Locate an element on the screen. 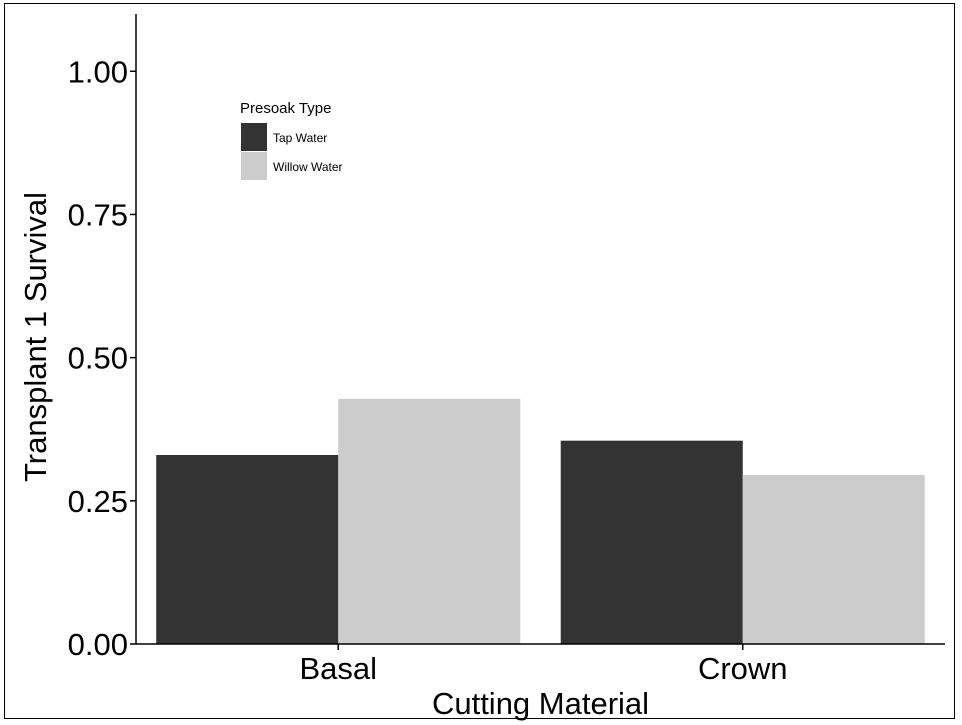 The image size is (962, 725). y-ticks: 0.00 0.25 0.50 0.75 1.00 is located at coordinates (102, 358).